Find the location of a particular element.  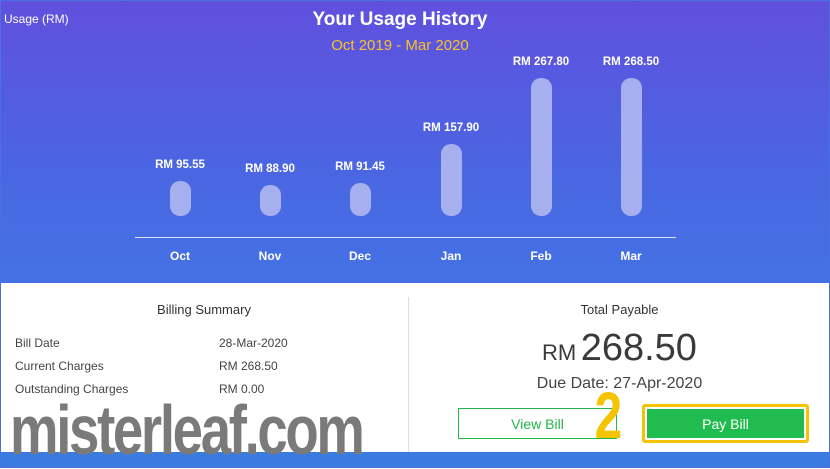

current-charges-row: Current Charges RM 268.50 is located at coordinates (146, 366).